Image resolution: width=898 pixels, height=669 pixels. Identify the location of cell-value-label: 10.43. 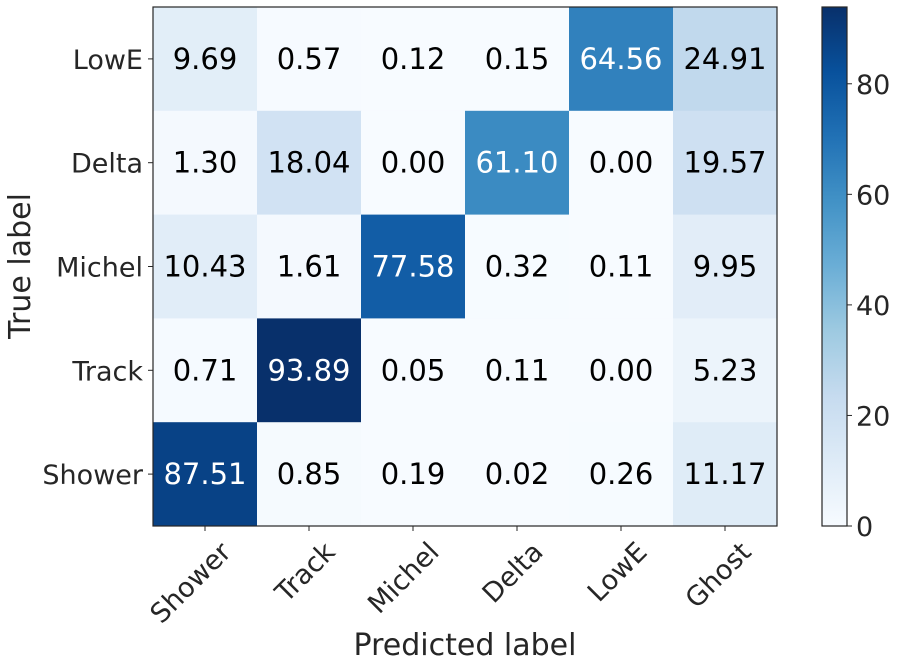
(204, 267).